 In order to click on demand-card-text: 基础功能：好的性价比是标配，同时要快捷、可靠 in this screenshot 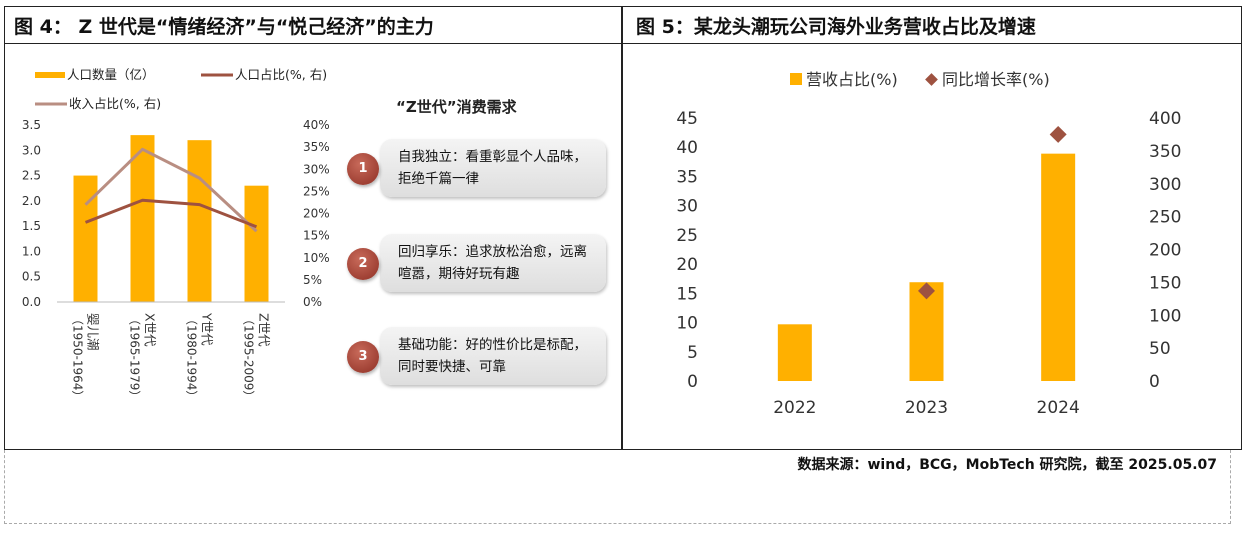, I will do `click(492, 356)`.